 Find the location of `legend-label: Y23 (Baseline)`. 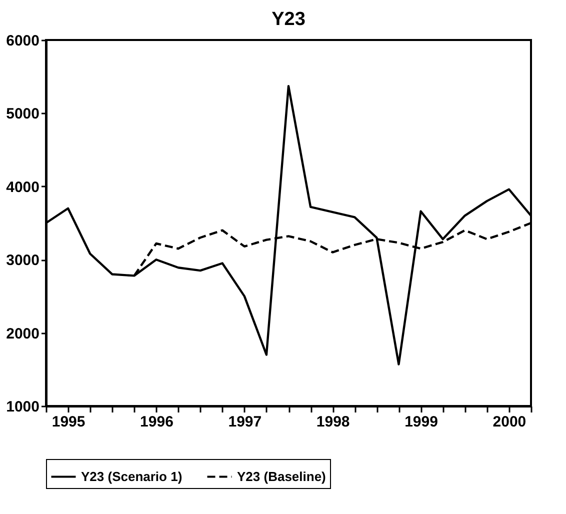

legend-label: Y23 (Baseline) is located at coordinates (281, 476).